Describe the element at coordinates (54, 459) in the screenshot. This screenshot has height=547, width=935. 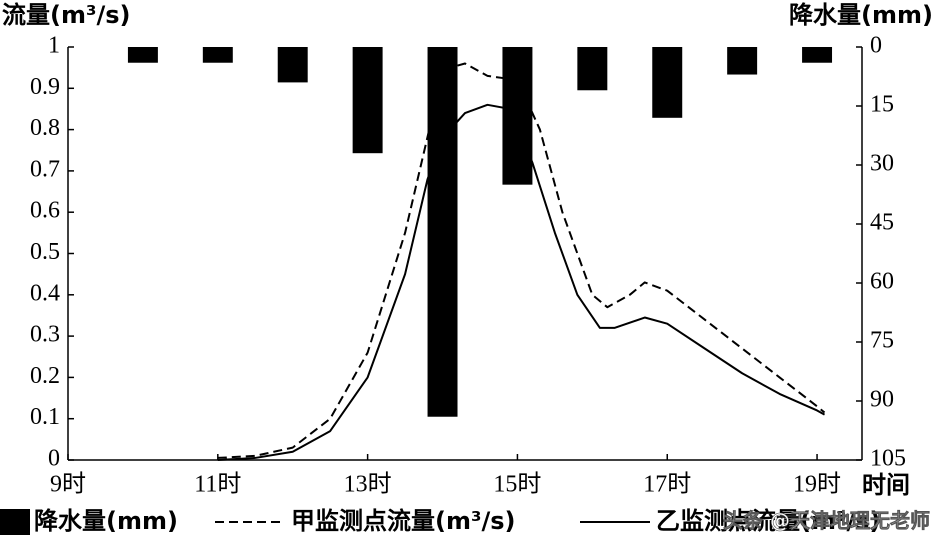
I see `y-tick-label: 0` at that location.